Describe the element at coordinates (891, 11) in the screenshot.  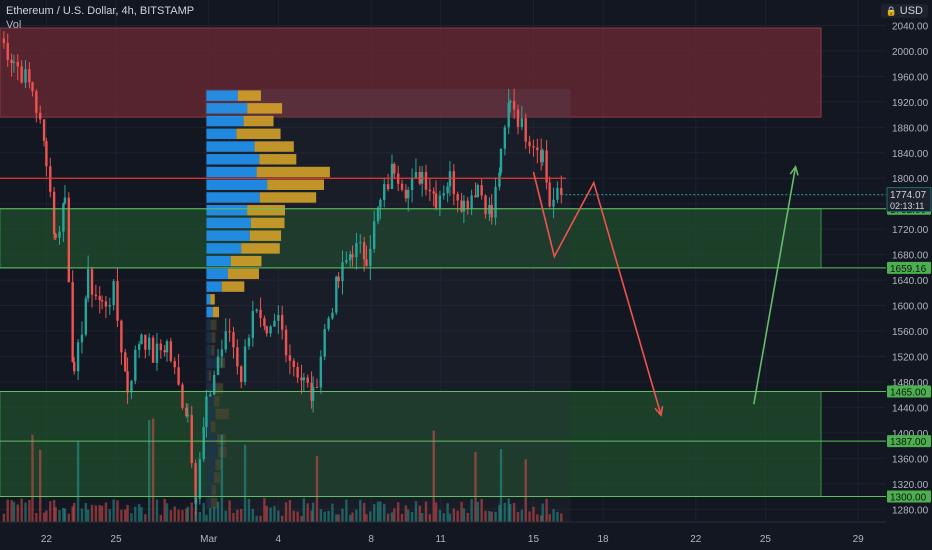
I see `lock-icon: 🔒` at that location.